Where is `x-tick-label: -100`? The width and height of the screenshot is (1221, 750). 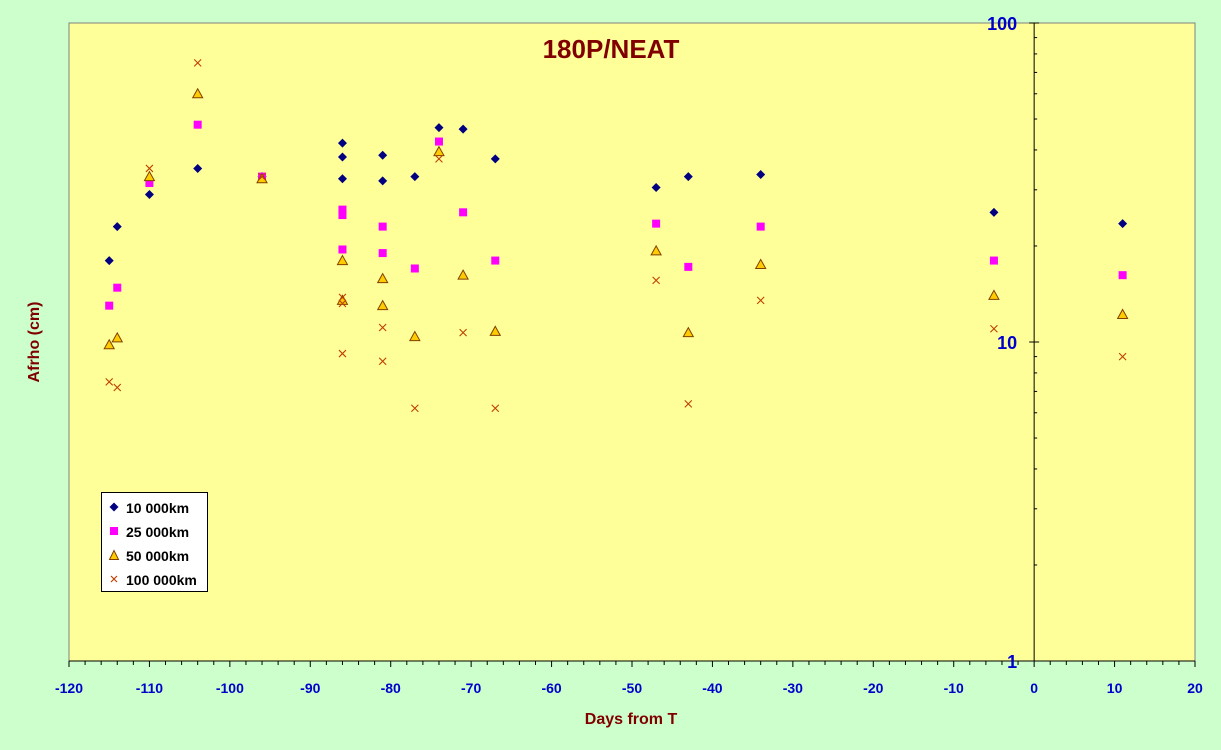
x-tick-label: -100 is located at coordinates (230, 688).